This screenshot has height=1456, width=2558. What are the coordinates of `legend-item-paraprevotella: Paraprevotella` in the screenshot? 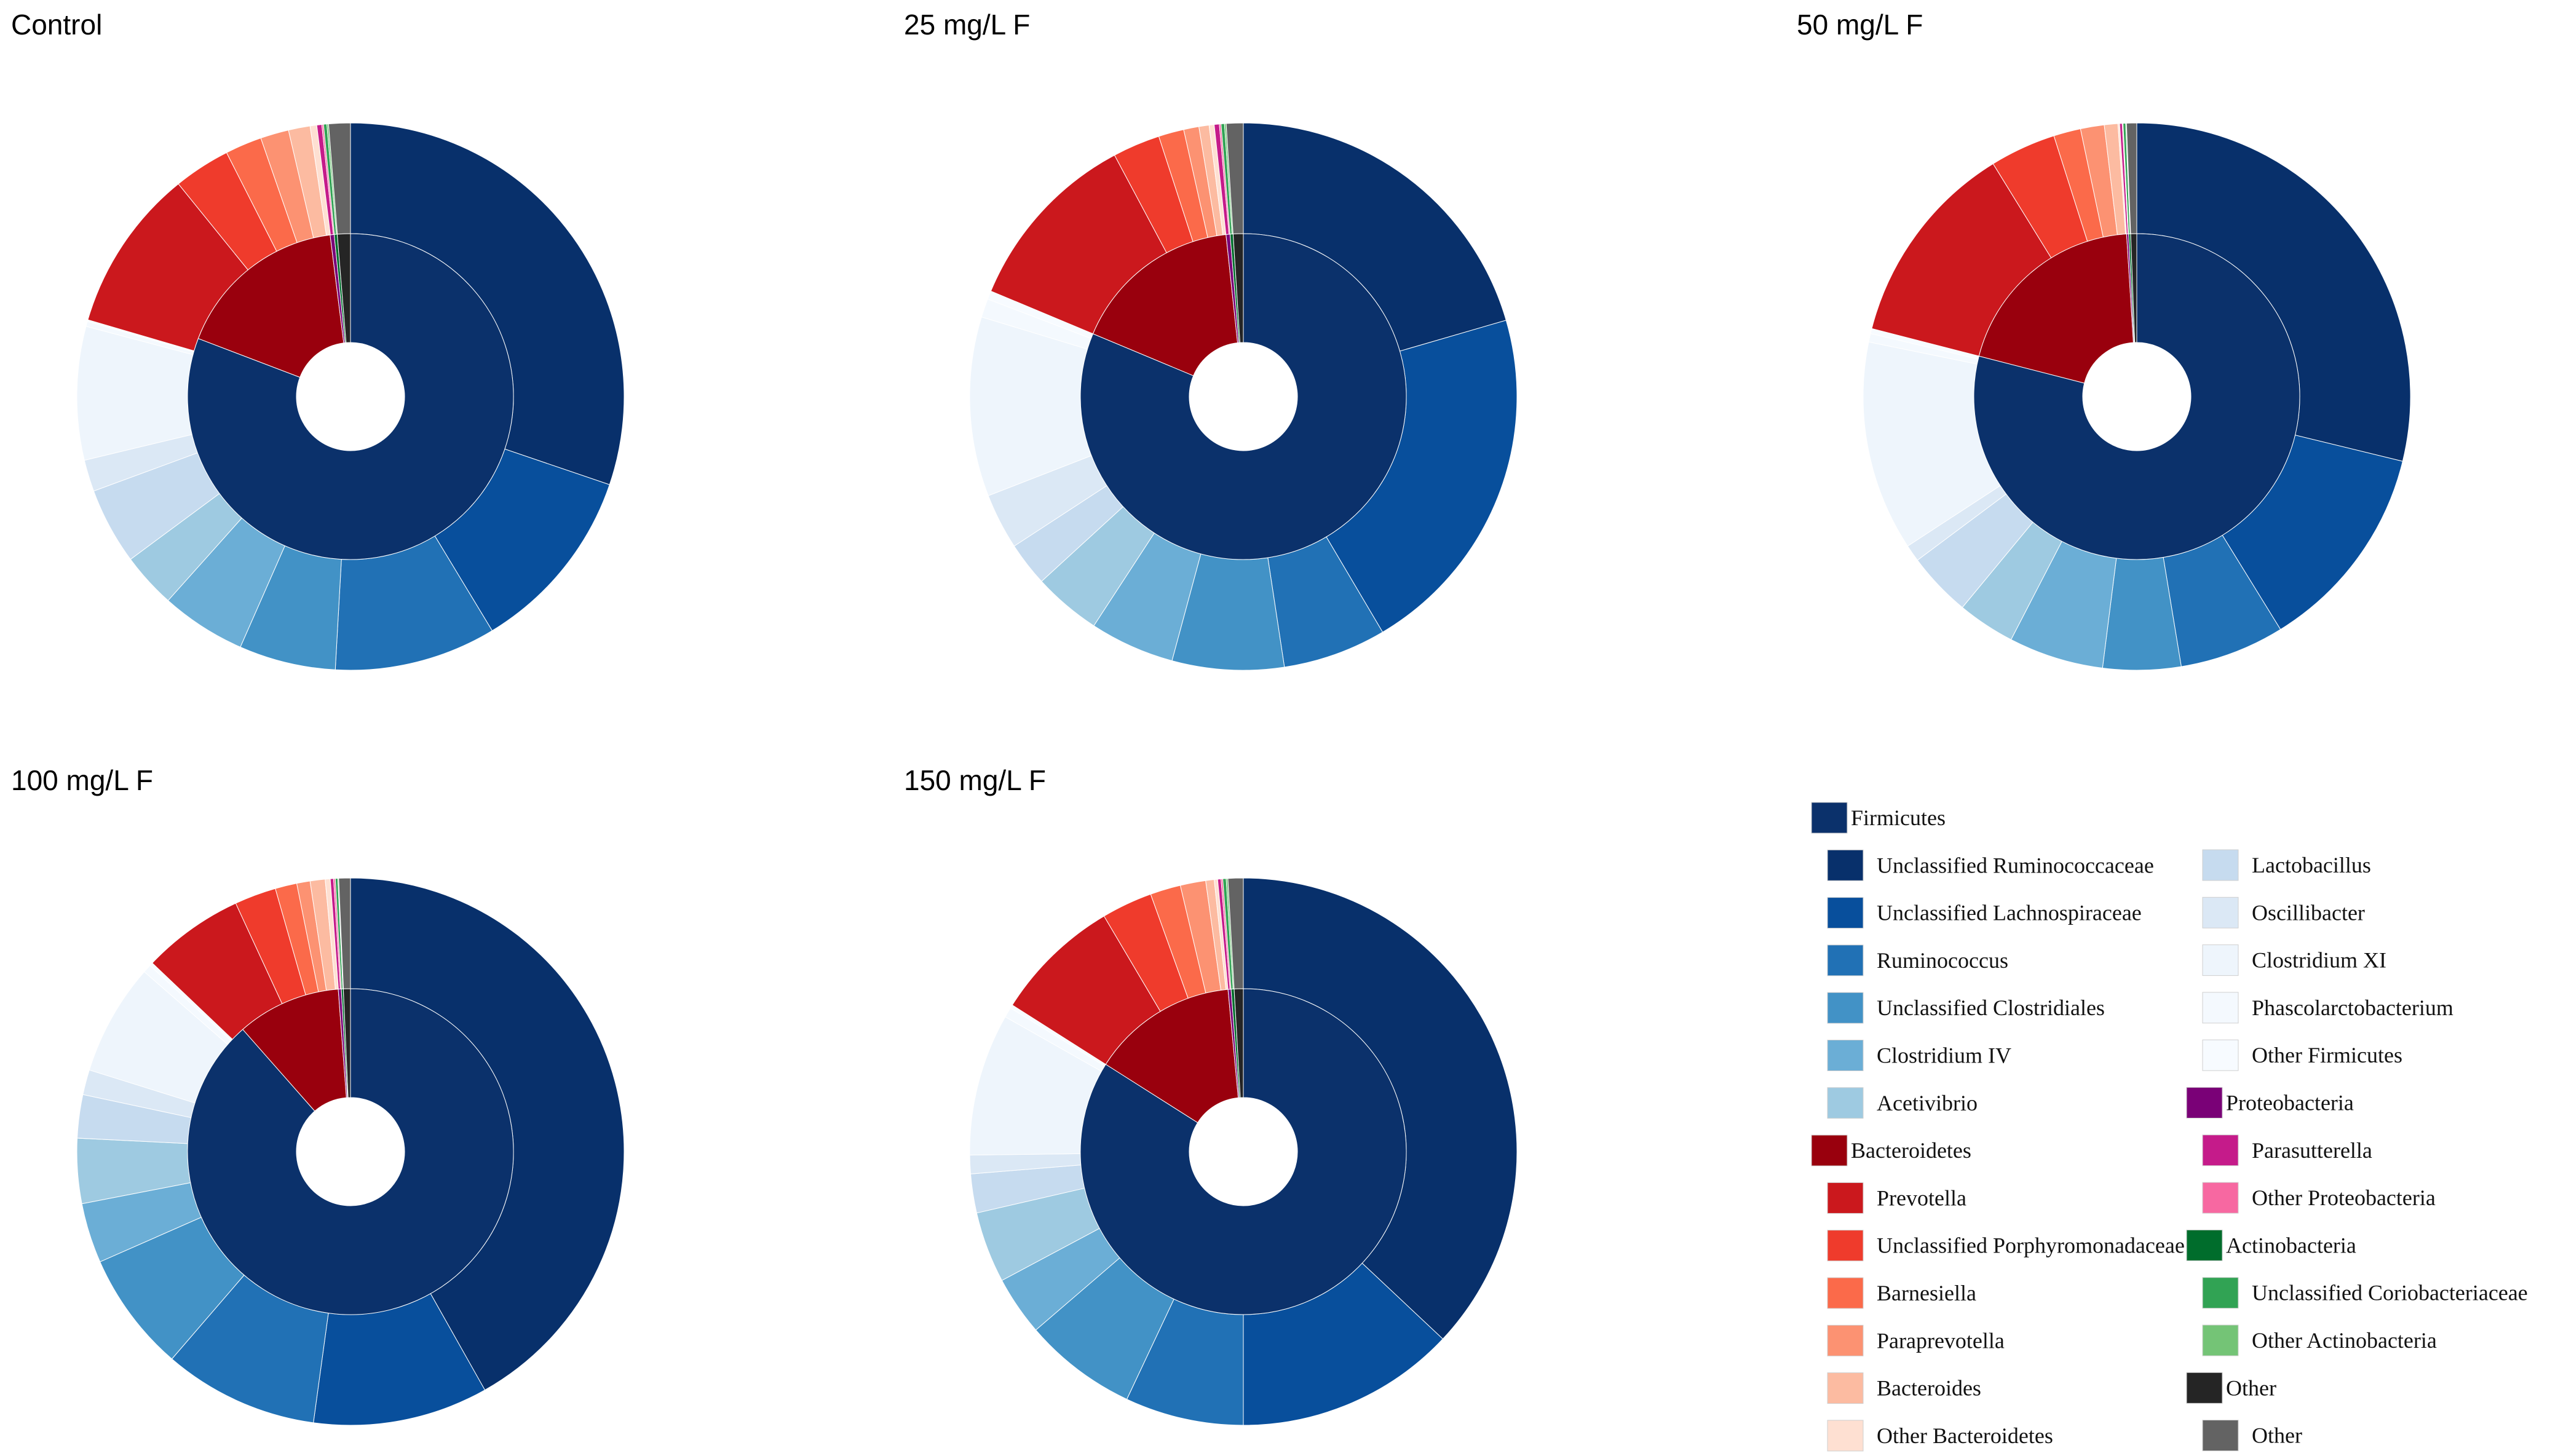 It's located at (1916, 1340).